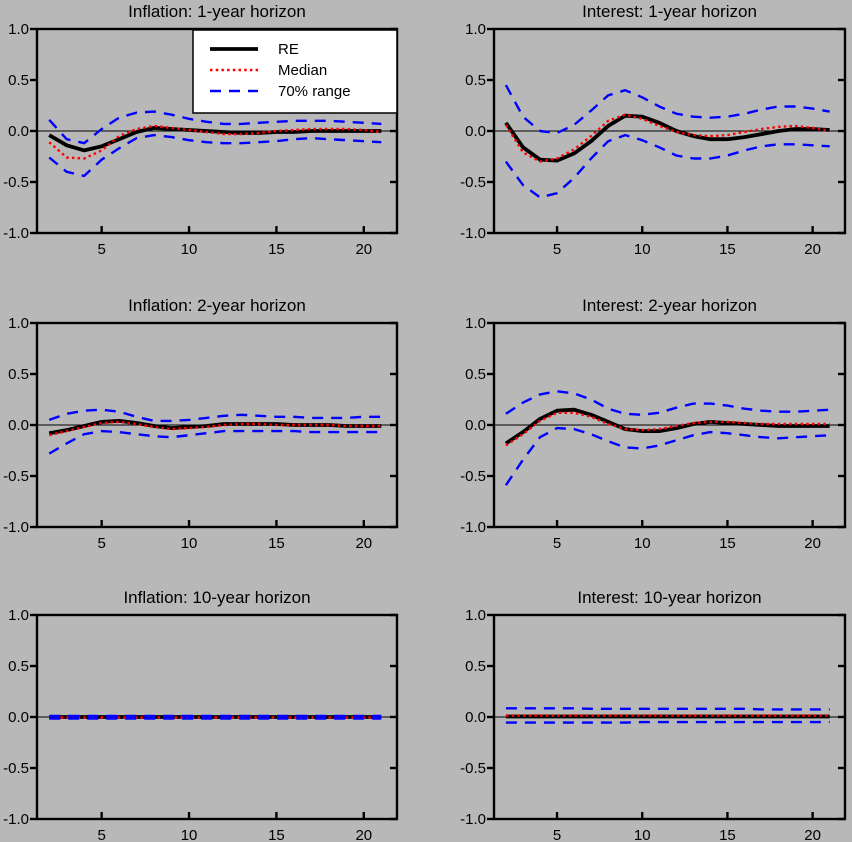 The width and height of the screenshot is (852, 842). I want to click on legend-box, so click(295, 71).